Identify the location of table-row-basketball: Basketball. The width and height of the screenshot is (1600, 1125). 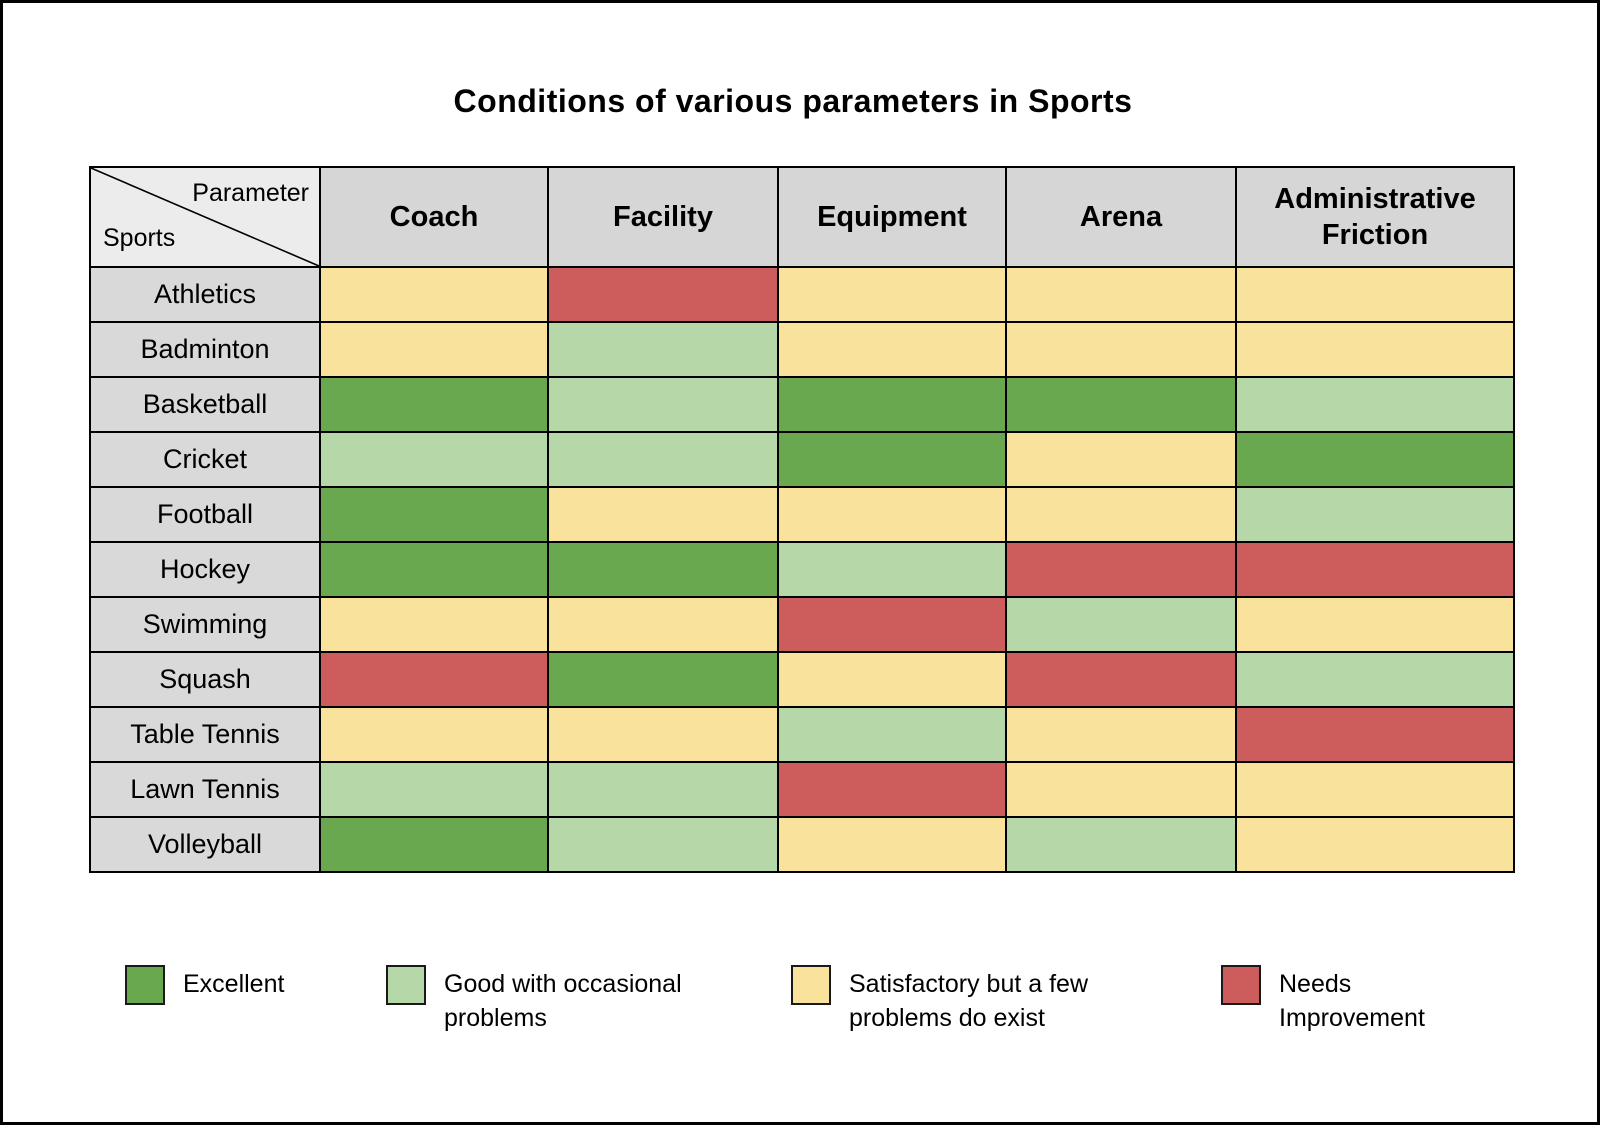
(802, 404).